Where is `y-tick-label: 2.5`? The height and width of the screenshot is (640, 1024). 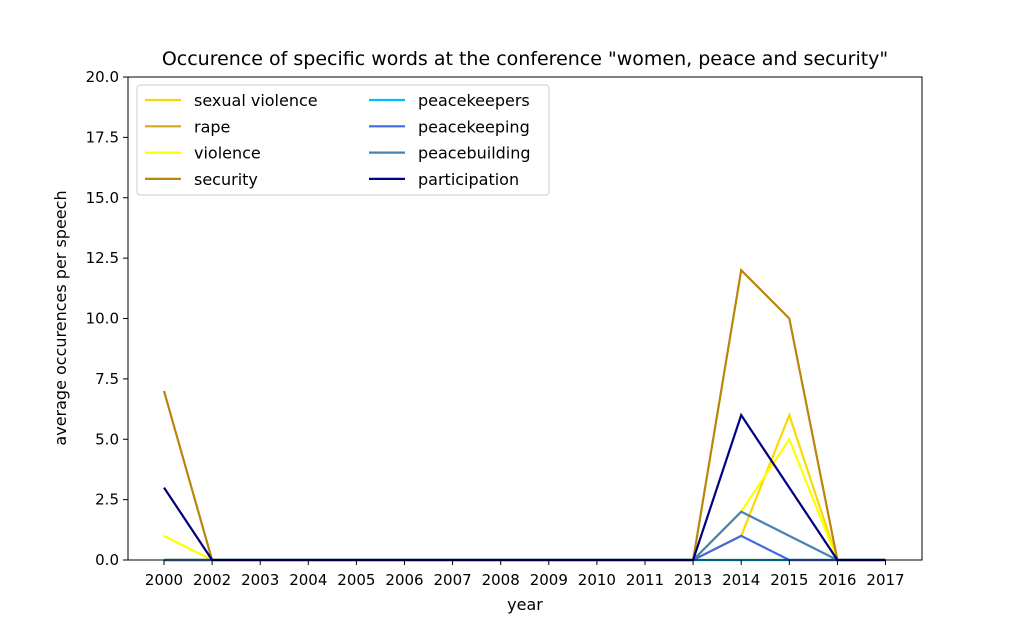 y-tick-label: 2.5 is located at coordinates (107, 500).